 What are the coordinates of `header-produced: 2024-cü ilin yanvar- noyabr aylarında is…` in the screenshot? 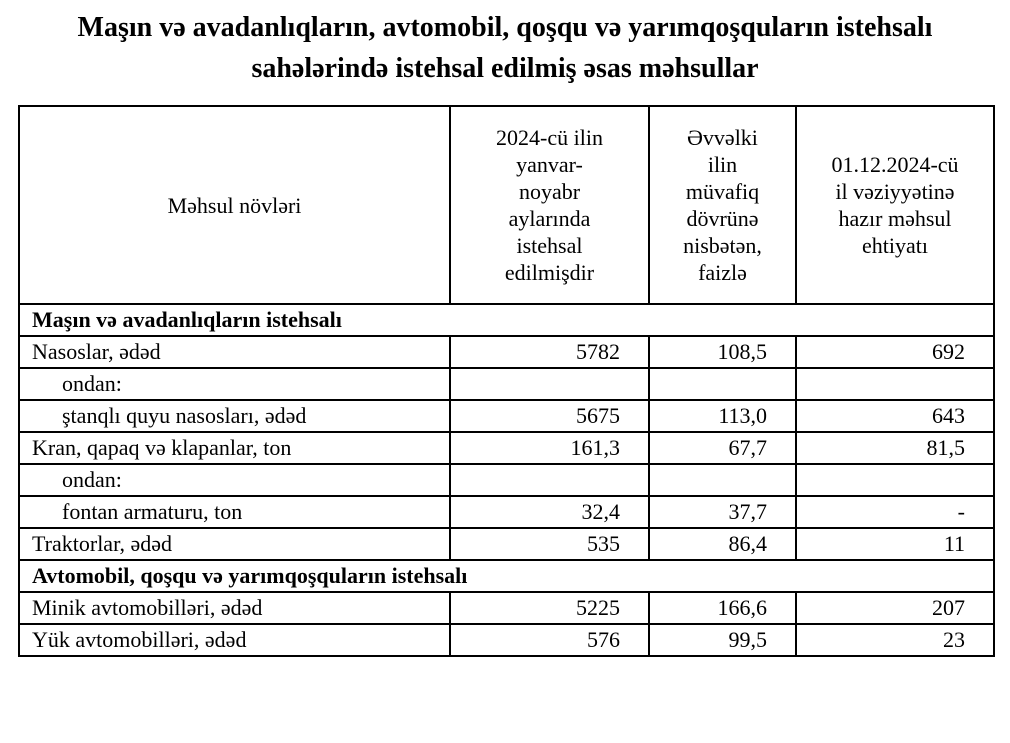 It's located at (549, 205).